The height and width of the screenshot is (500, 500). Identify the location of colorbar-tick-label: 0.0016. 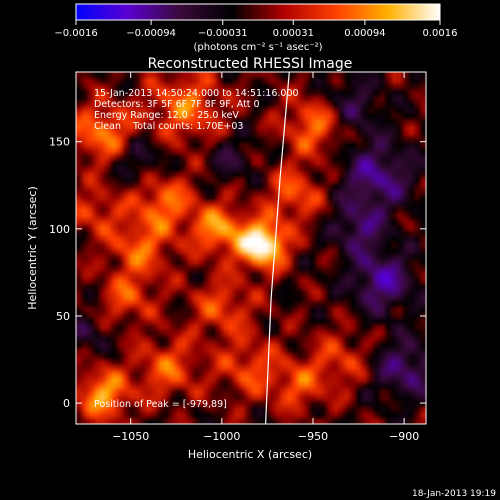
(440, 33).